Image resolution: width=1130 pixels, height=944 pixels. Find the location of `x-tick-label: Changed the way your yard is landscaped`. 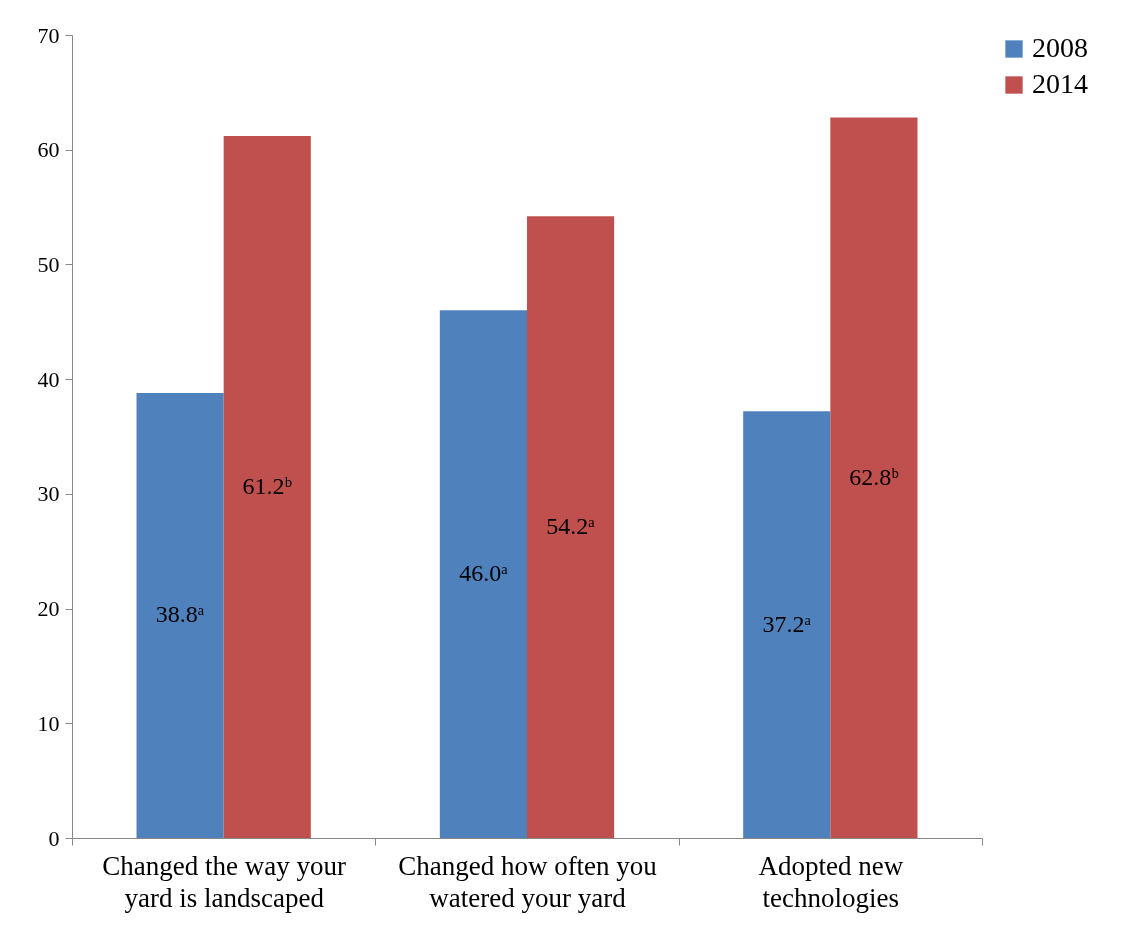

x-tick-label: Changed the way your yard is landscaped is located at coordinates (224, 881).